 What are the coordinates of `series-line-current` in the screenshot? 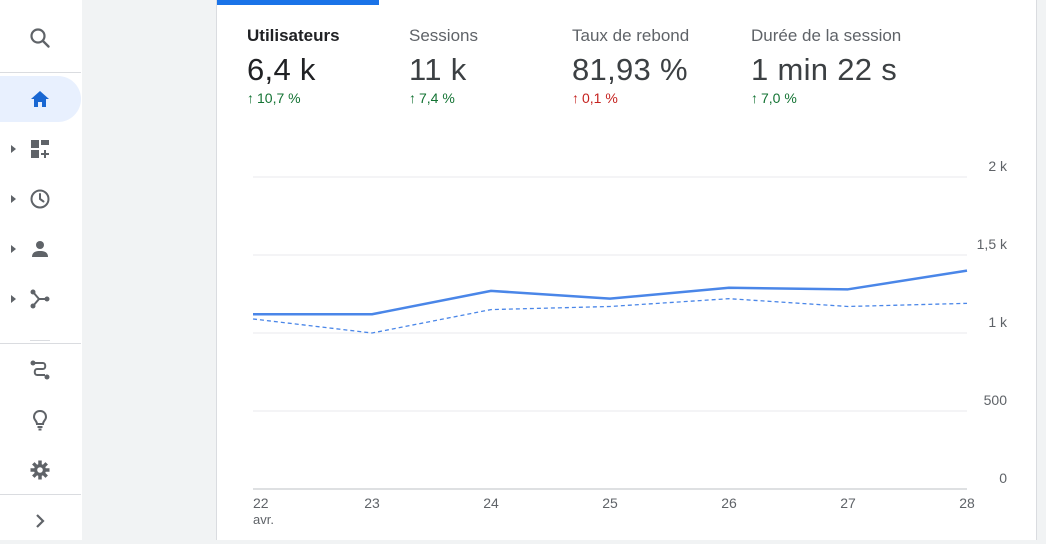 It's located at (610, 292).